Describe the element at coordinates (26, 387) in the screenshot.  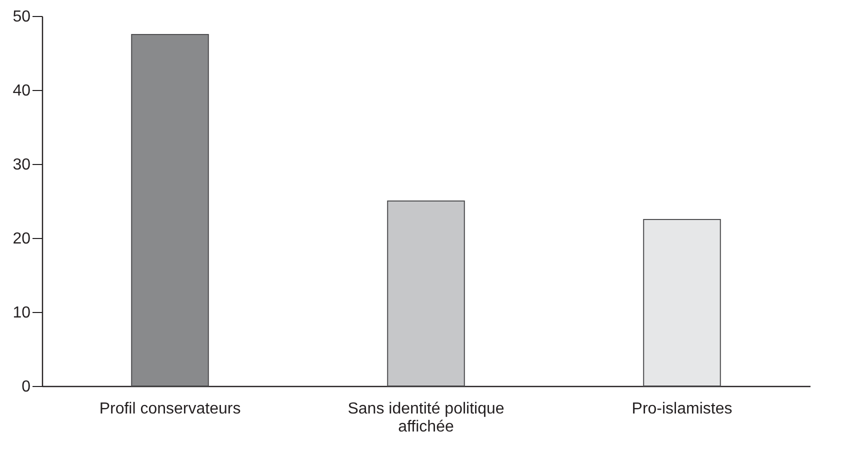
I see `y-tick-label: 0` at that location.